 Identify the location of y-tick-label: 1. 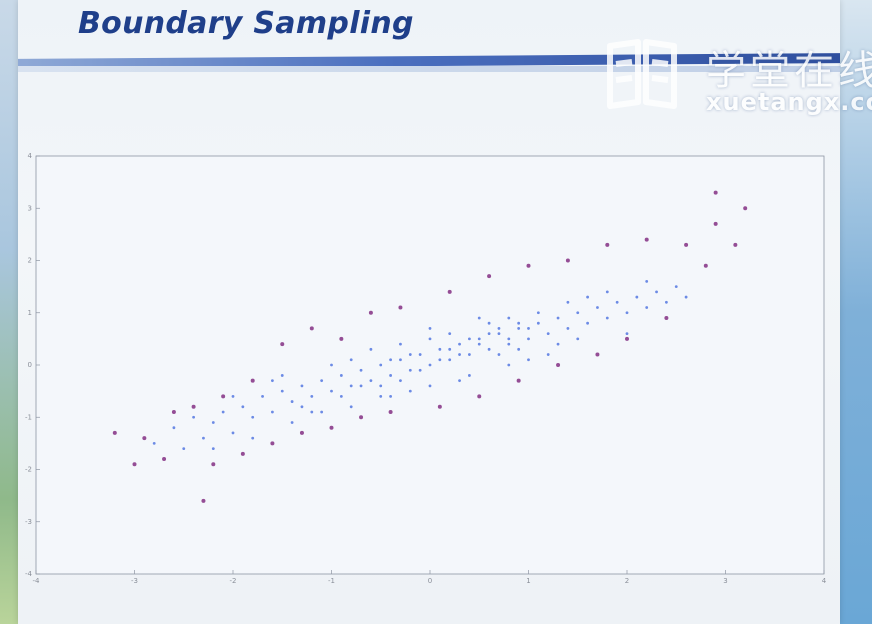
(30, 313).